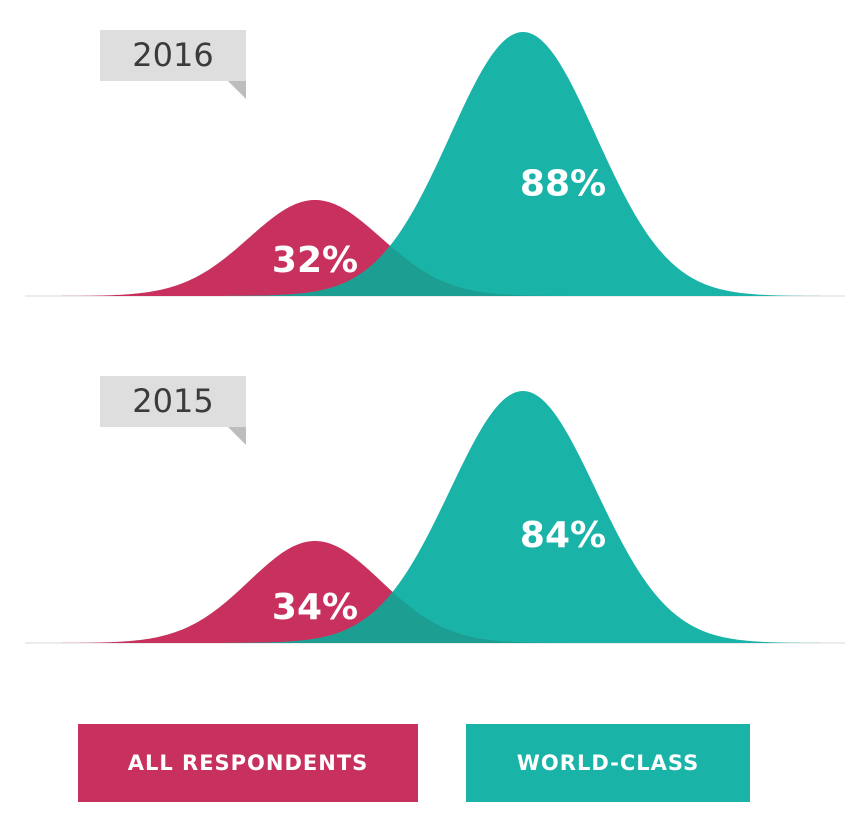 The height and width of the screenshot is (827, 863). I want to click on legend-all-respondents: ALL RESPONDENTS, so click(248, 763).